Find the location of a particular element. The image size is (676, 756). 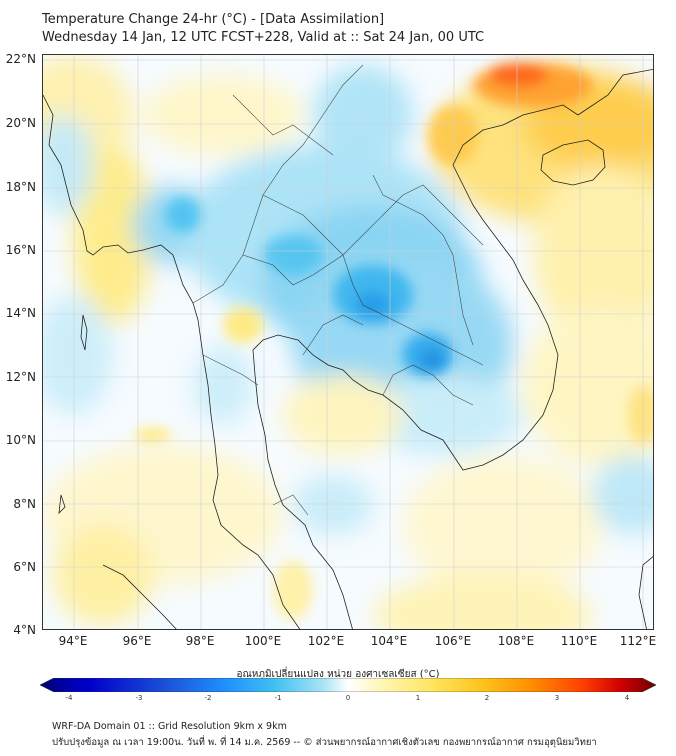

lat-label-10: 10°N is located at coordinates (20, 440).